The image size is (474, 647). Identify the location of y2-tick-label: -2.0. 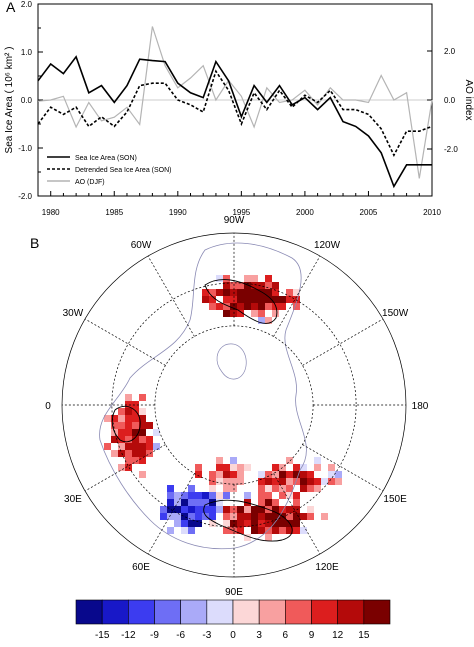
(451, 149).